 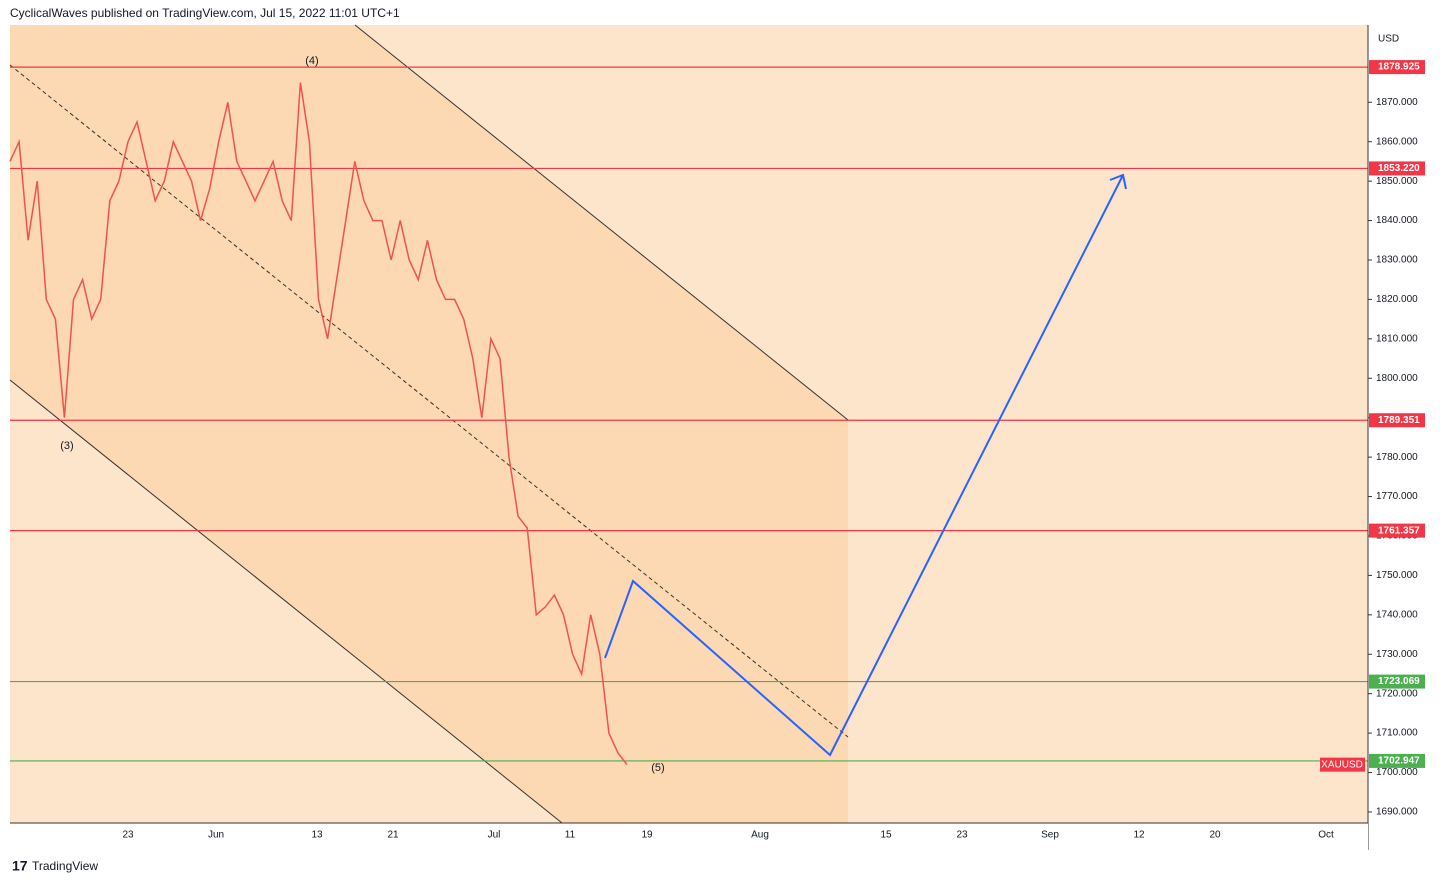 I want to click on level-label: 1702.947, so click(x=1399, y=761).